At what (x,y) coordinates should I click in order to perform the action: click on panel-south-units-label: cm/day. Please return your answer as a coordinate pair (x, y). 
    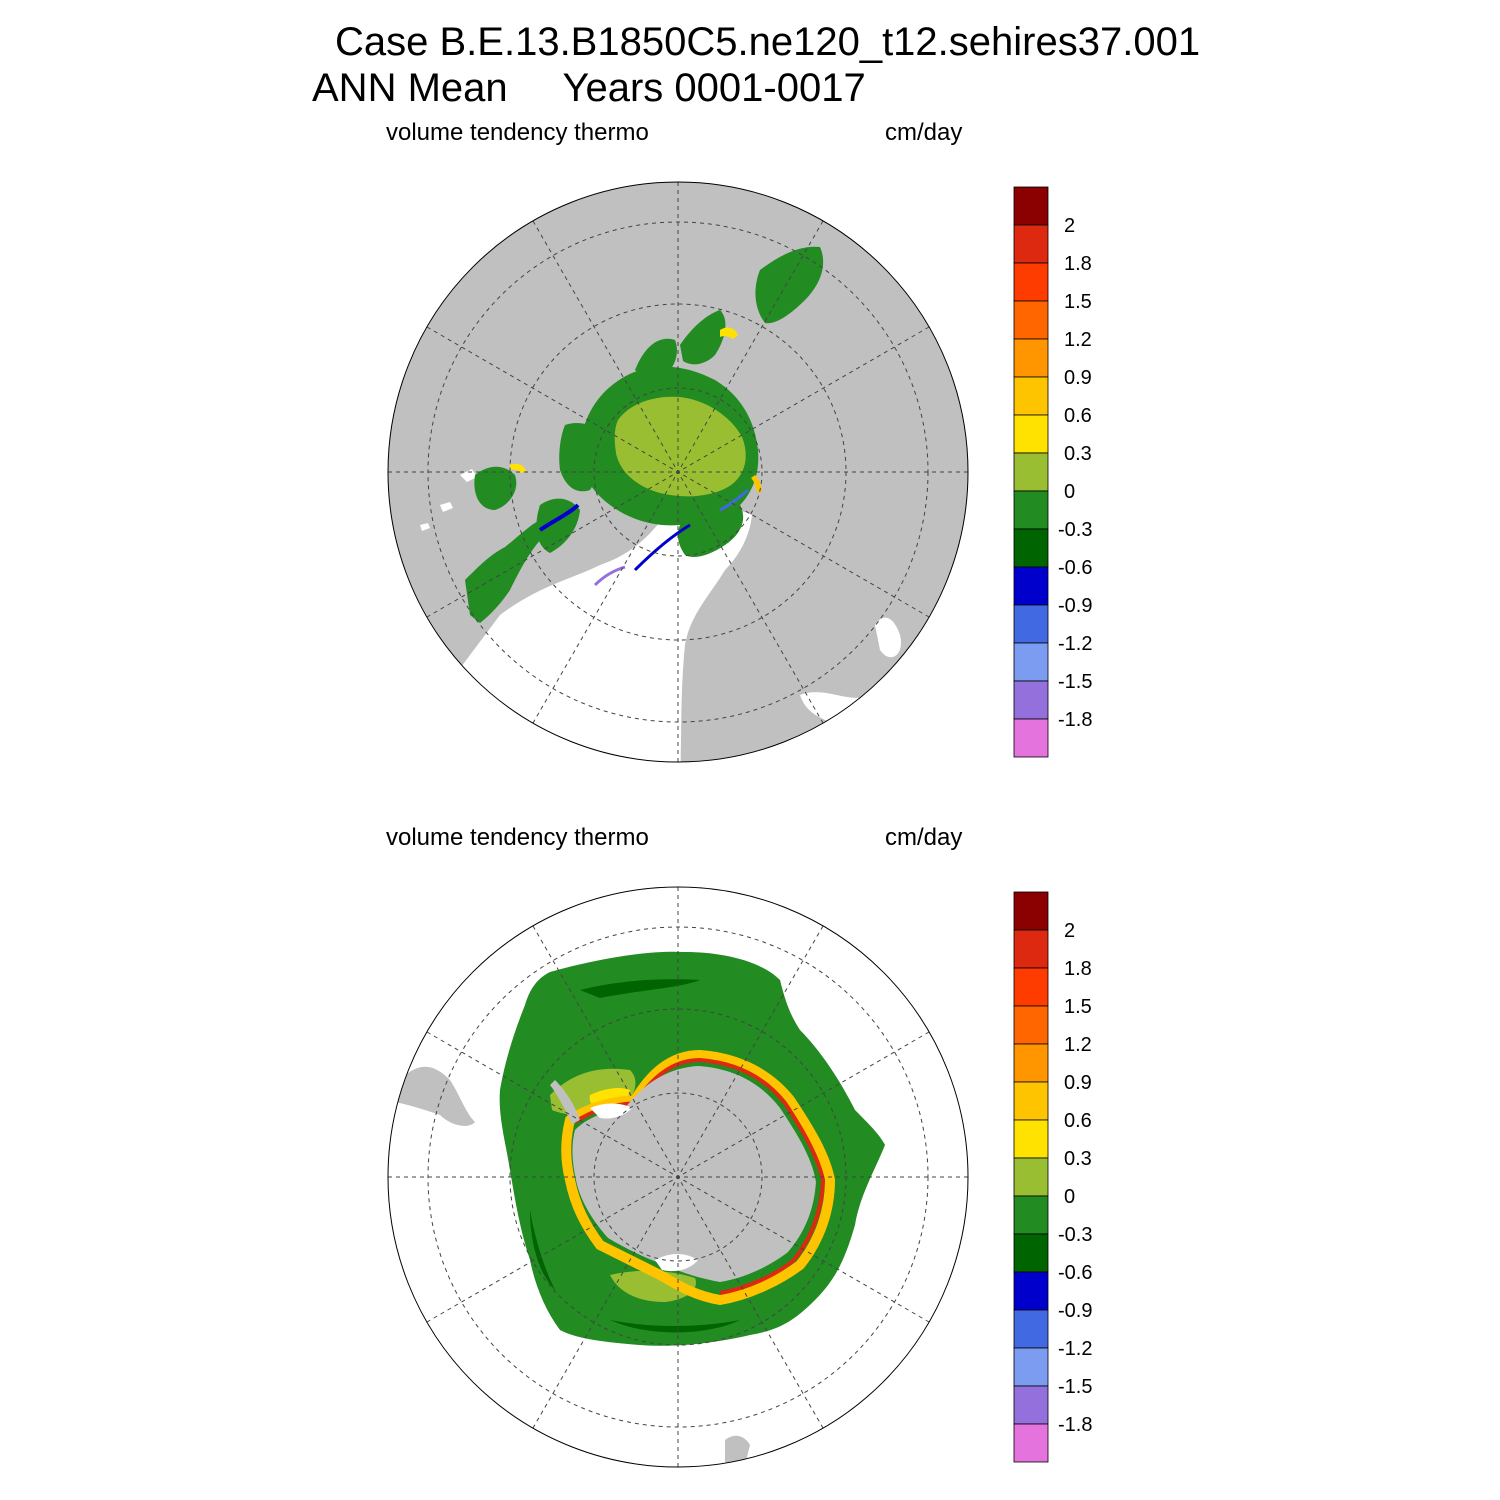
    Looking at the image, I should click on (924, 837).